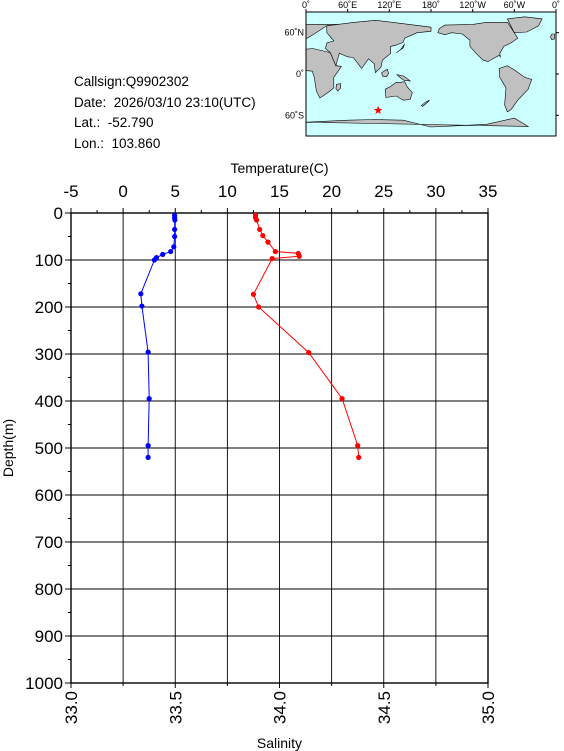 The height and width of the screenshot is (751, 564). What do you see at coordinates (389, 5) in the screenshot?
I see `map-lon-label: 120˚E` at bounding box center [389, 5].